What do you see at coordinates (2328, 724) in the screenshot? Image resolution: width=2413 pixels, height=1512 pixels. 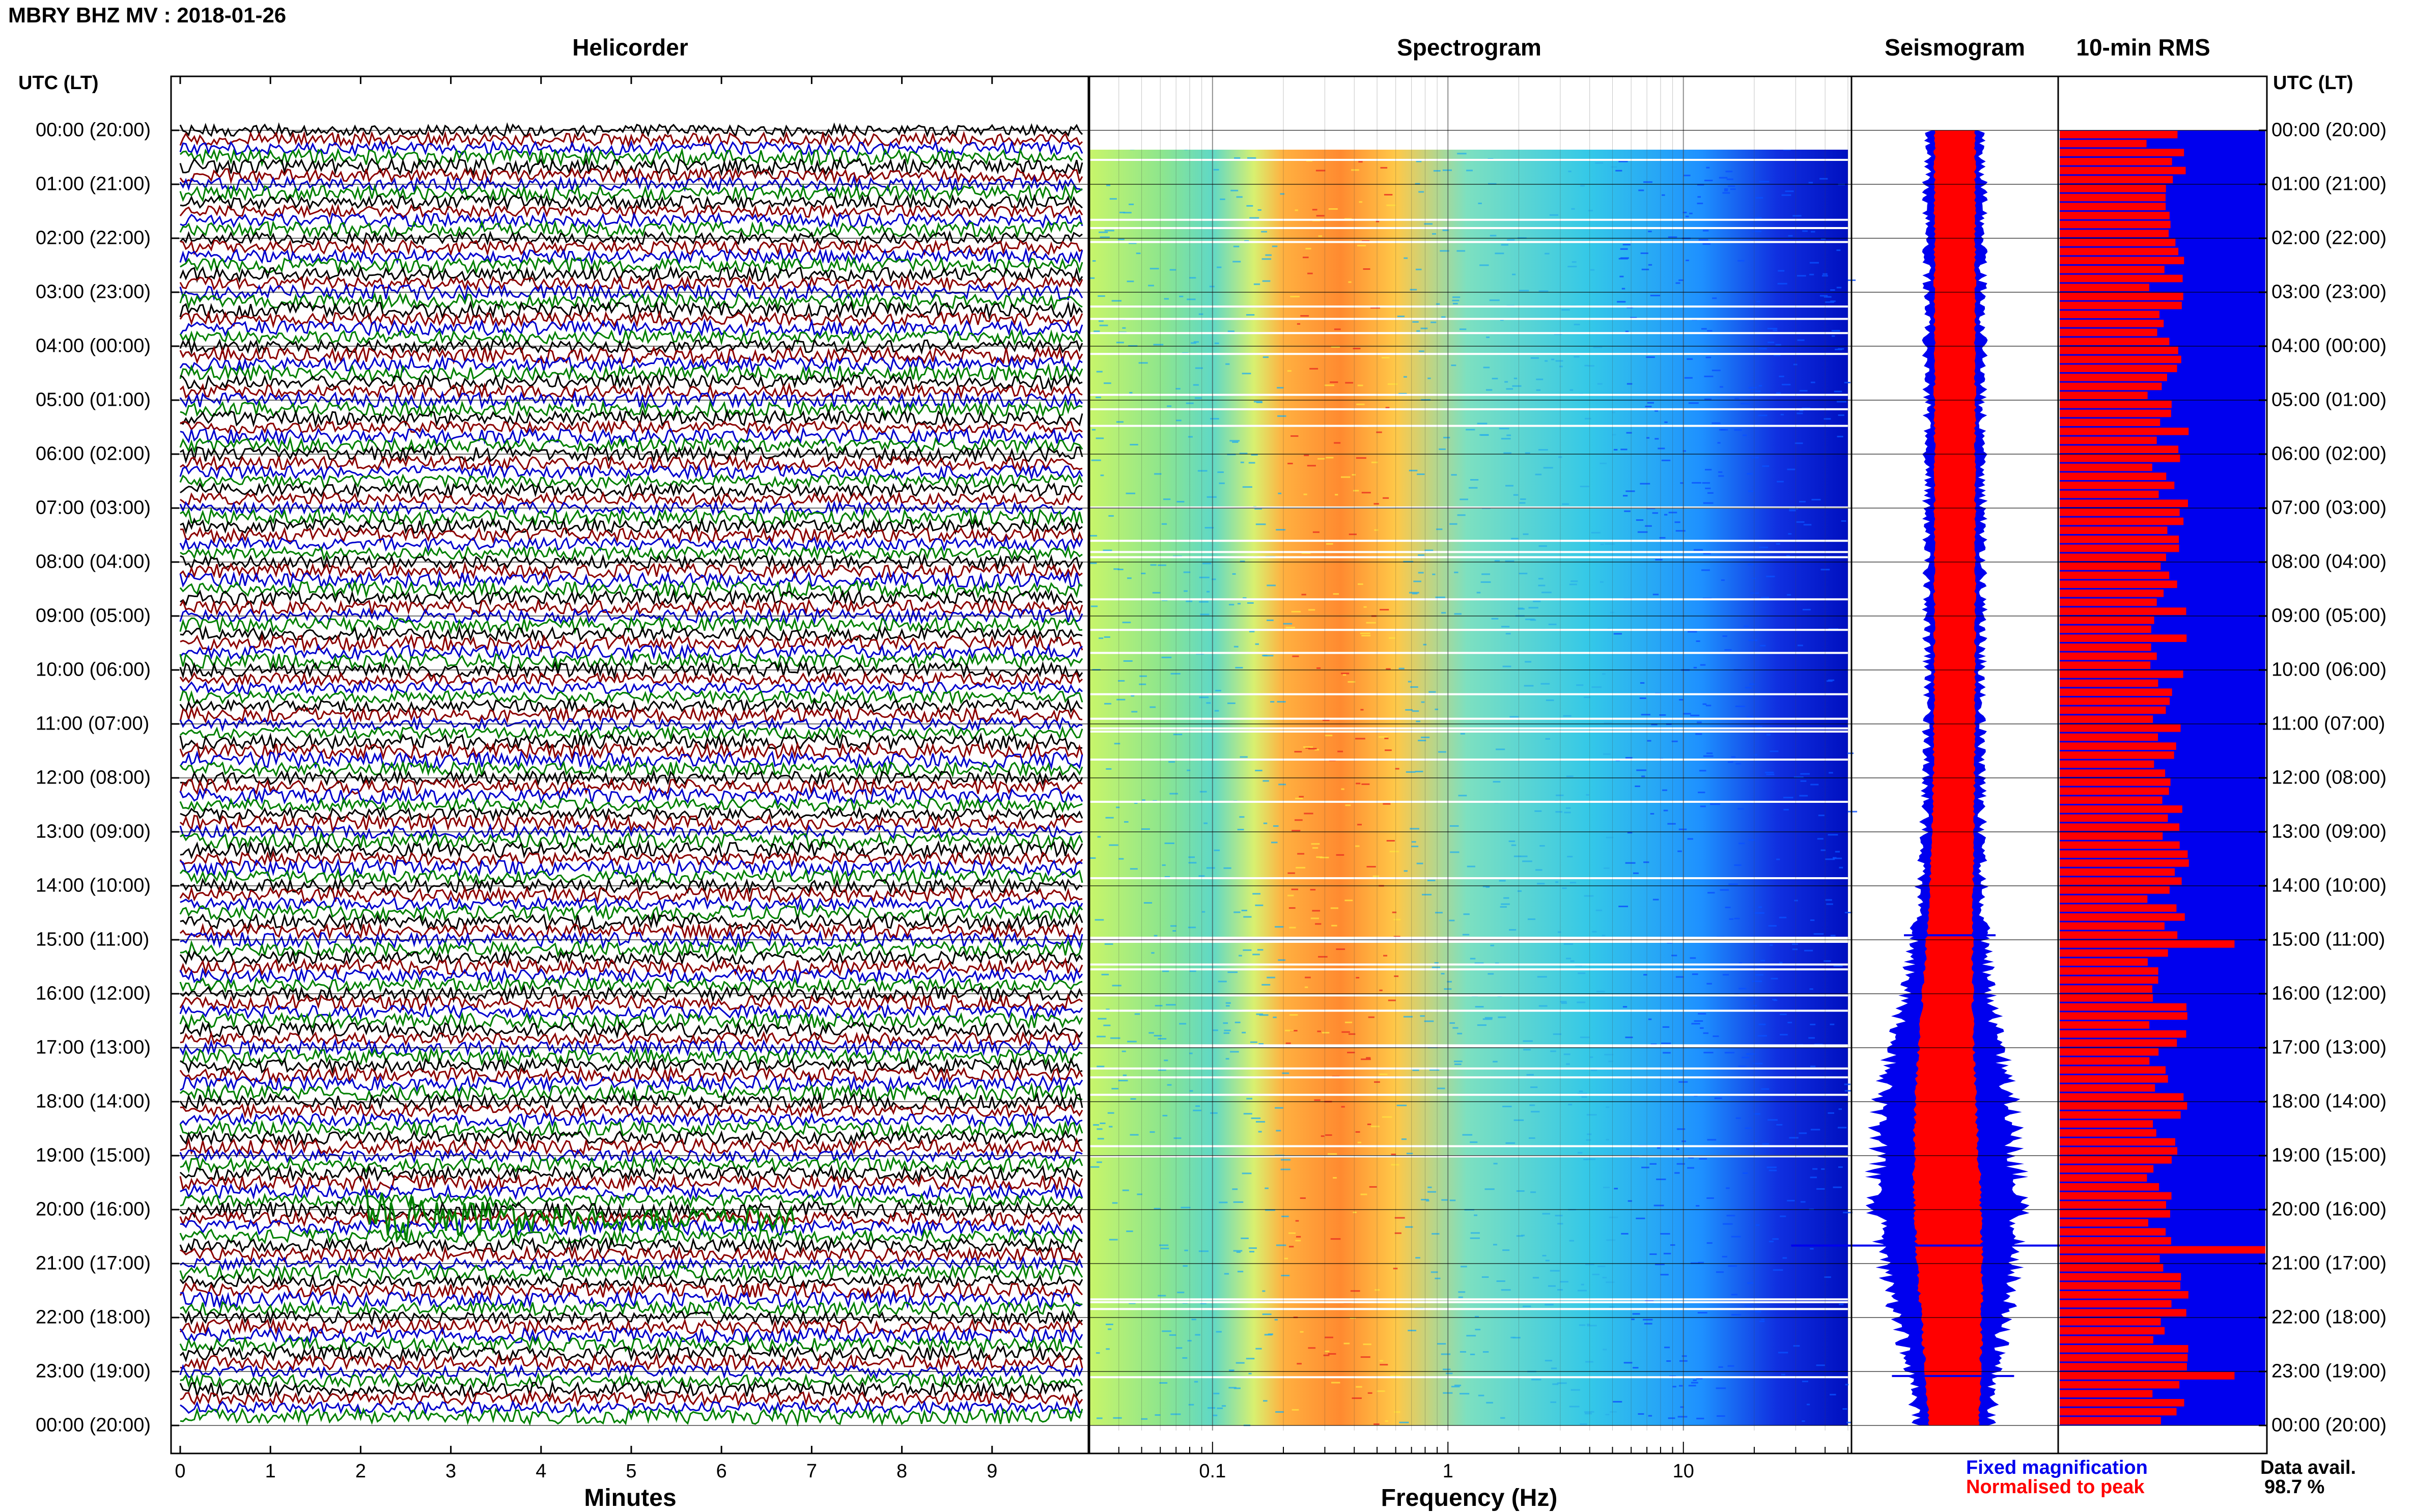 I see `time-label-right: 11:00 (07:00)` at bounding box center [2328, 724].